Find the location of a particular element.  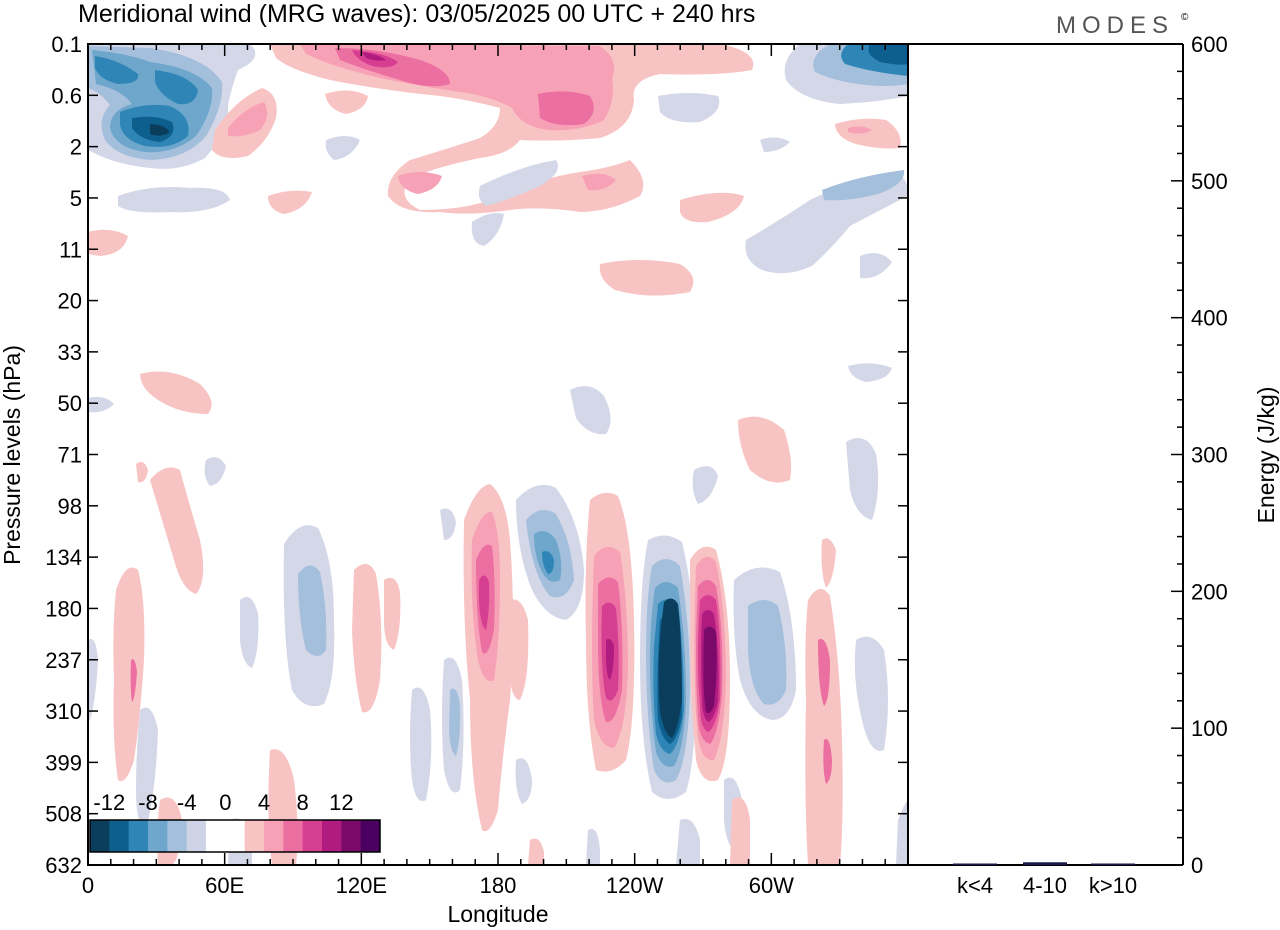

colorbar-label: -4 is located at coordinates (187, 802).